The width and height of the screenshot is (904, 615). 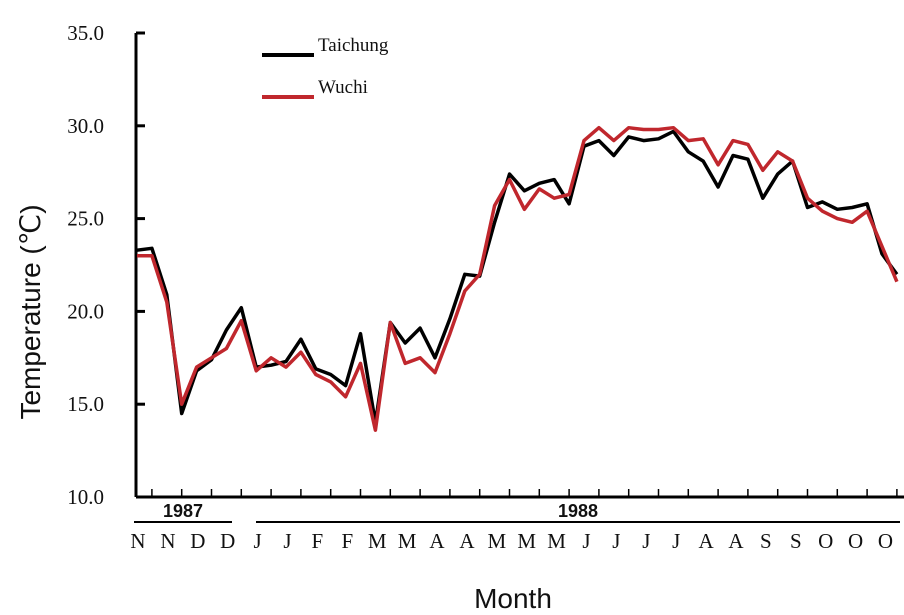 I want to click on year-label: 1987, so click(x=183, y=511).